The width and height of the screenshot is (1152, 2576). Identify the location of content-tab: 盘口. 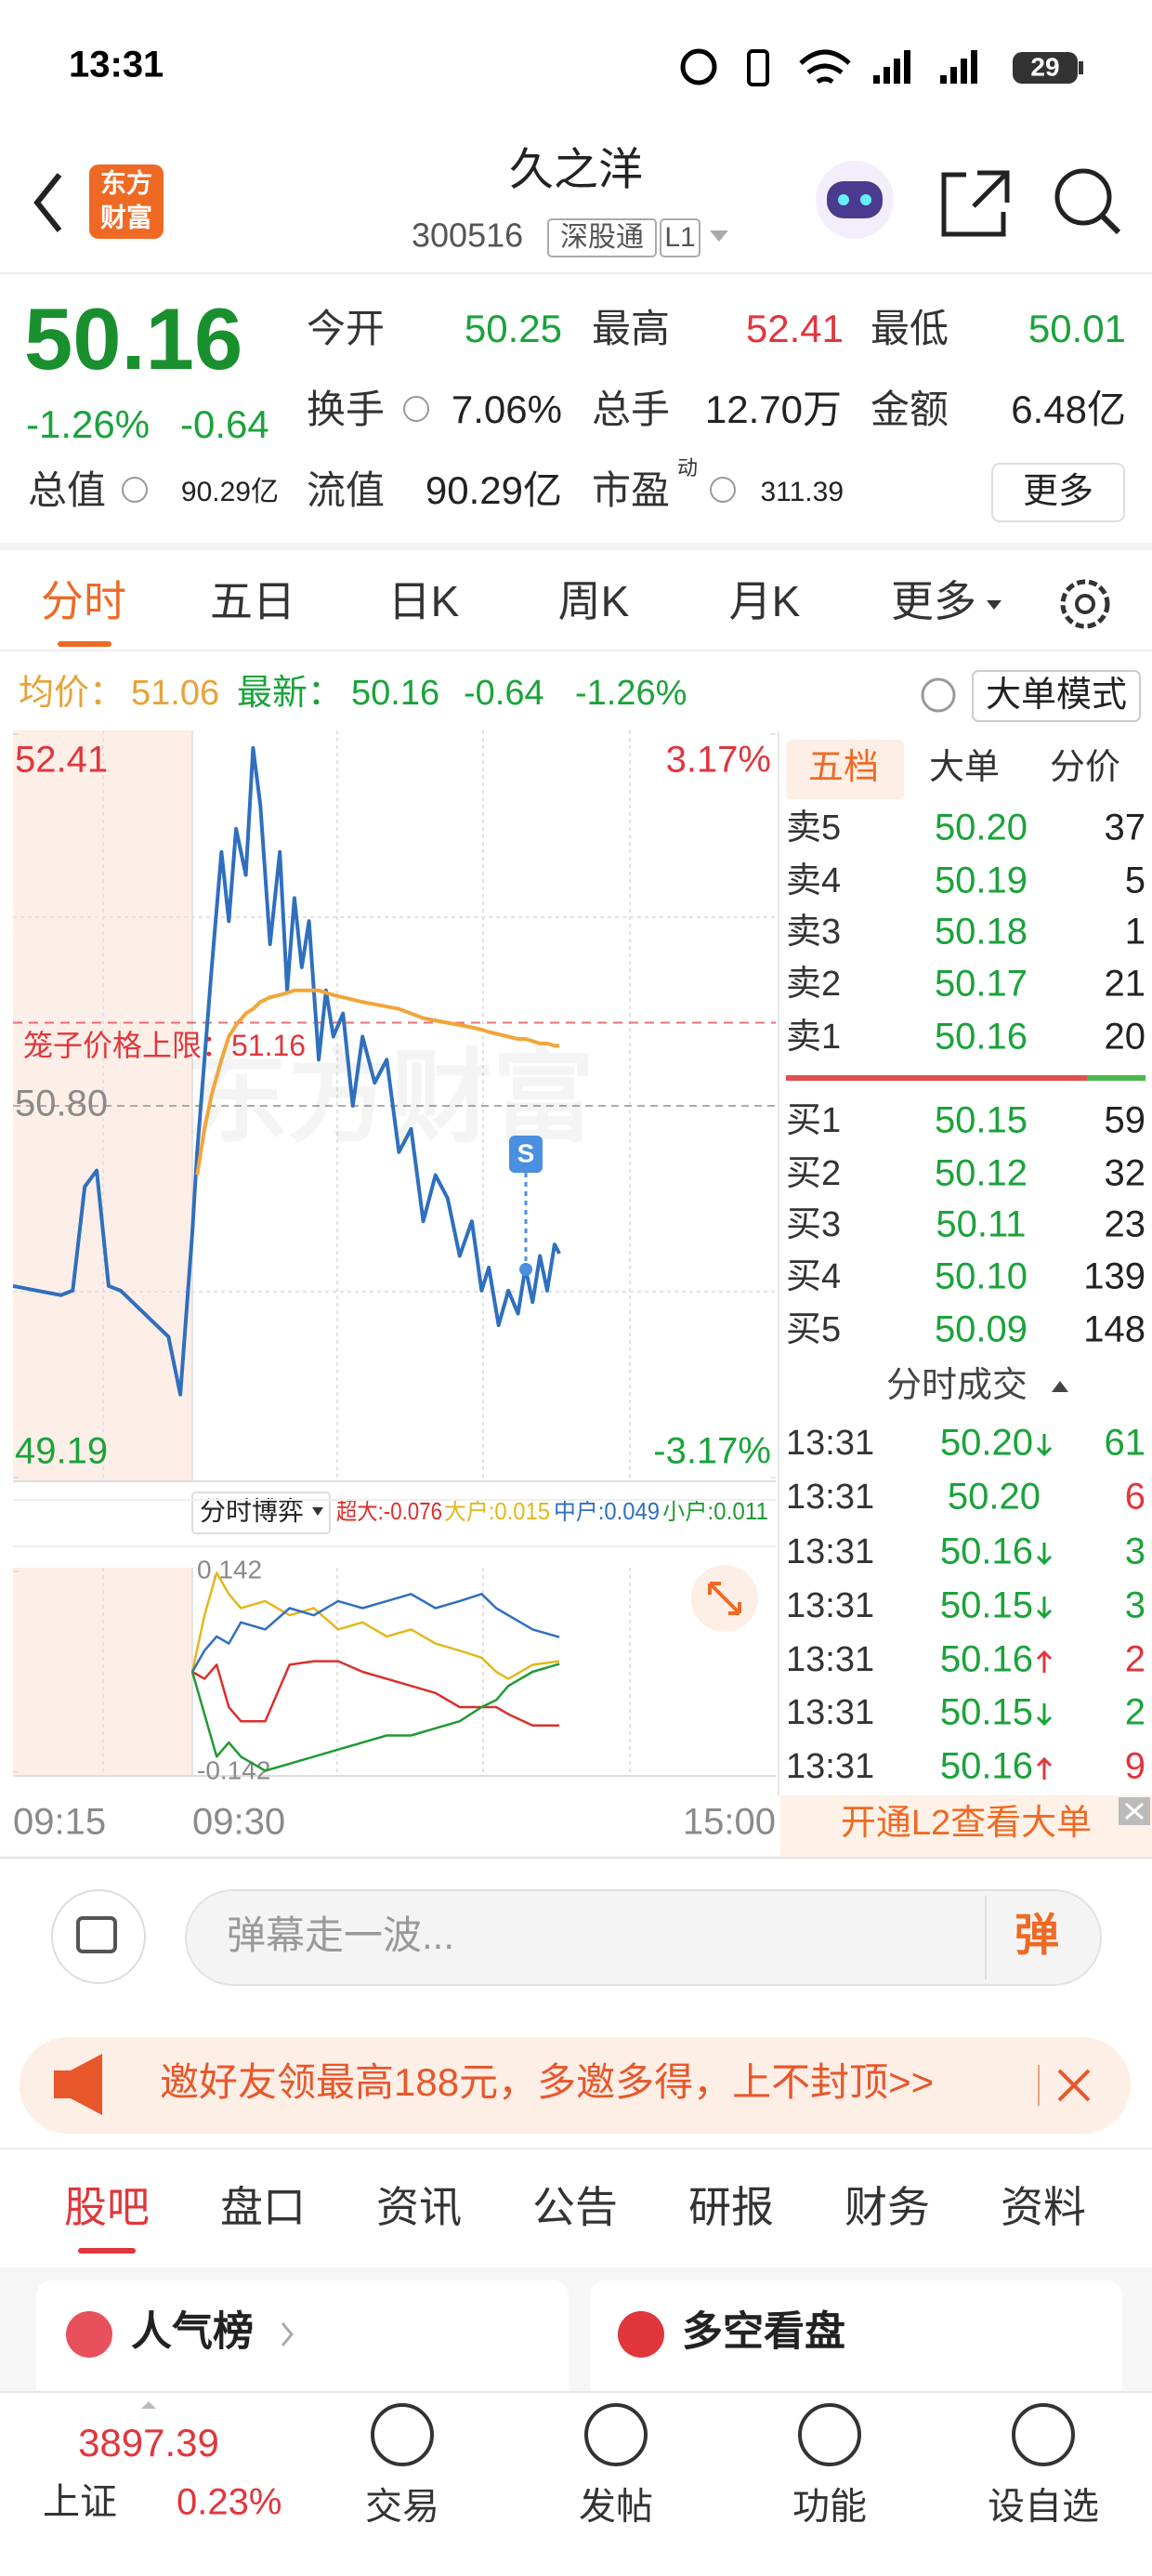
(263, 2207).